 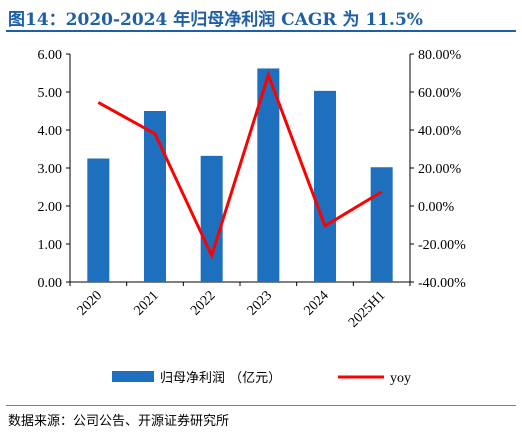 What do you see at coordinates (133, 376) in the screenshot?
I see `legend-bar-swatch` at bounding box center [133, 376].